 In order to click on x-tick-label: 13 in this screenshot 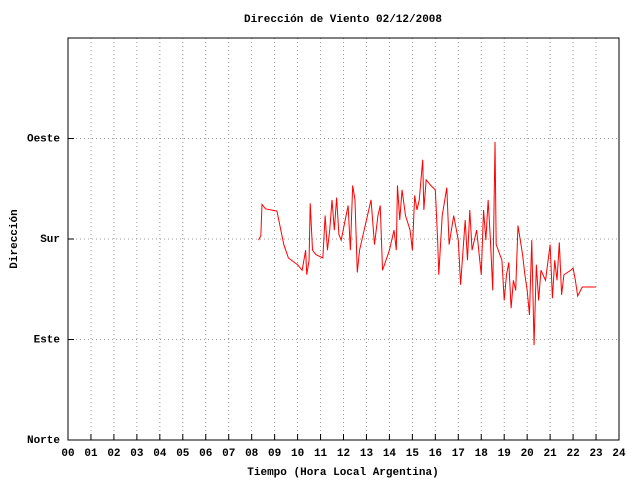, I will do `click(367, 454)`.